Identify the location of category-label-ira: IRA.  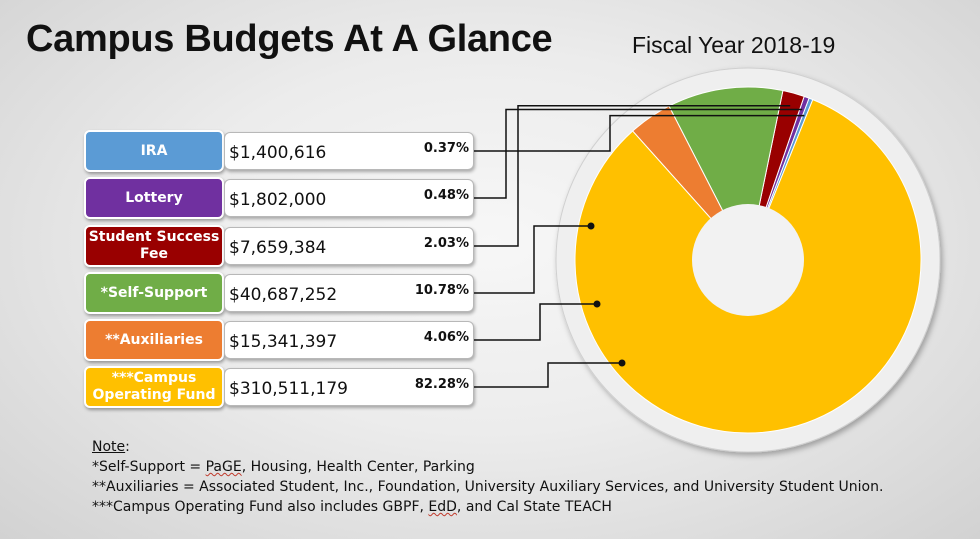
(154, 151).